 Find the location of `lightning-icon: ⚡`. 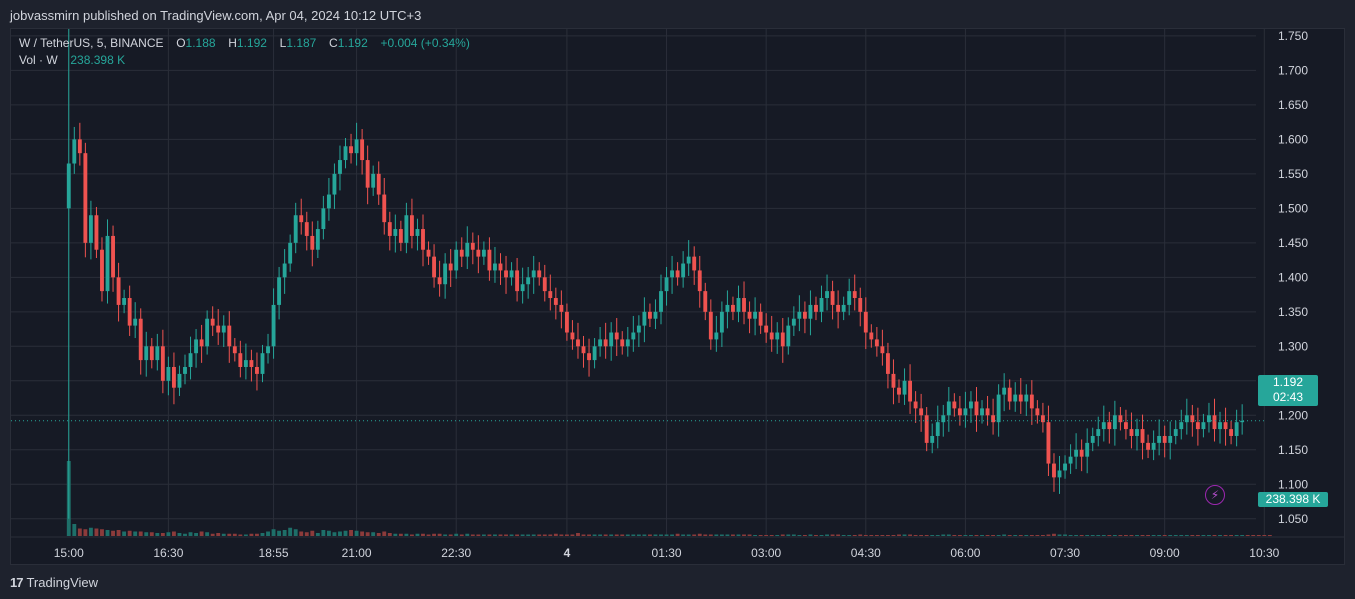

lightning-icon: ⚡ is located at coordinates (1215, 495).